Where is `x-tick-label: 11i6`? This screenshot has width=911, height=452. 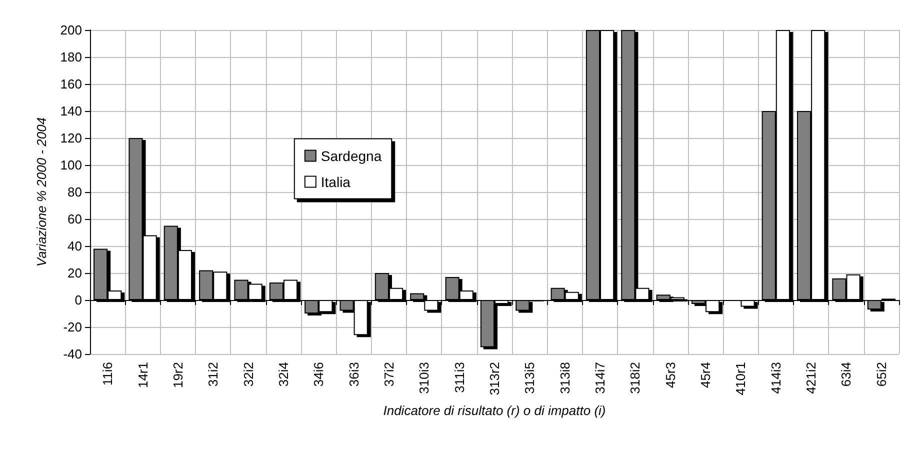 x-tick-label: 11i6 is located at coordinates (108, 374).